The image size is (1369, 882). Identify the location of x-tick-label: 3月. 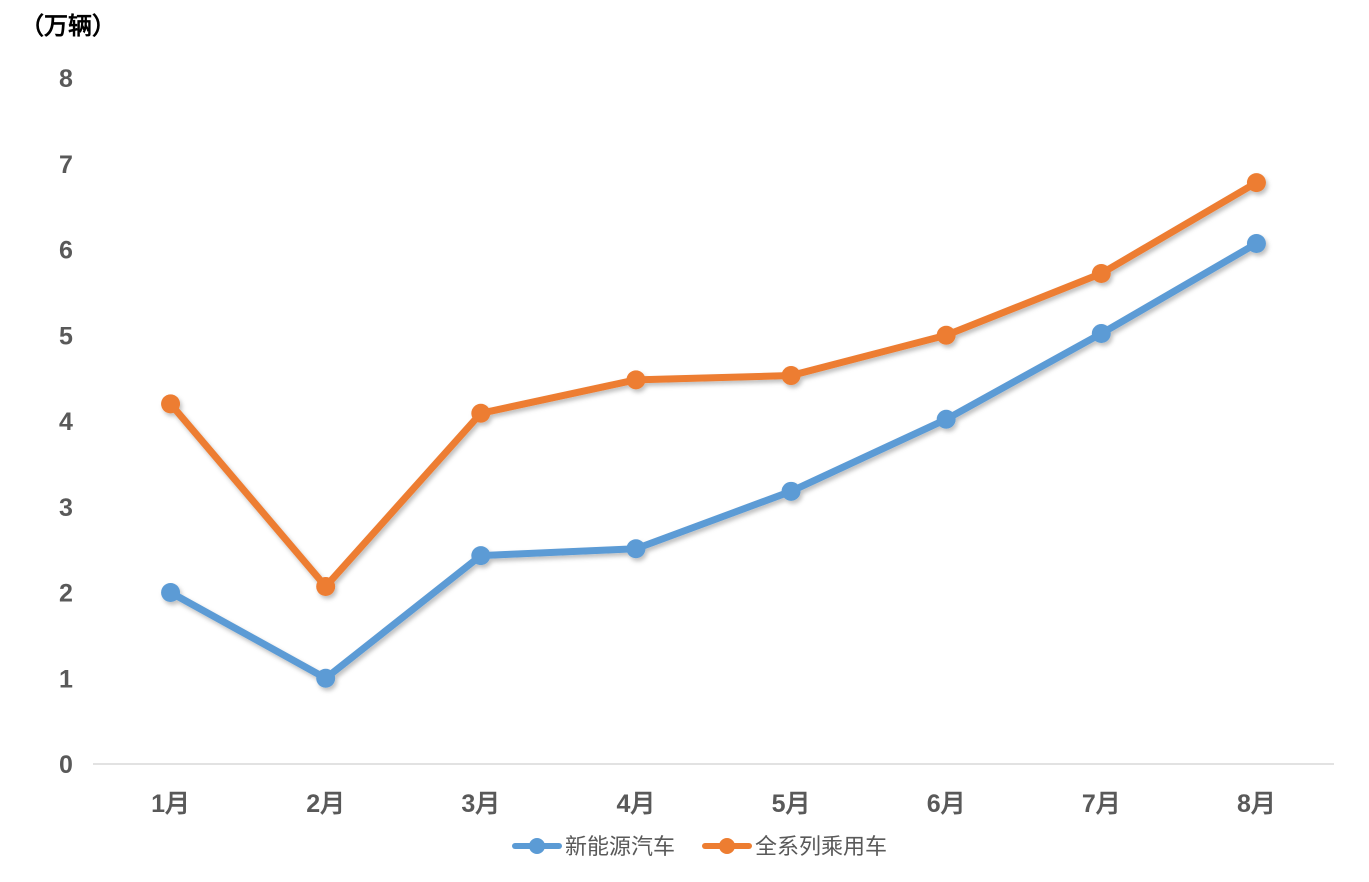
(480, 804).